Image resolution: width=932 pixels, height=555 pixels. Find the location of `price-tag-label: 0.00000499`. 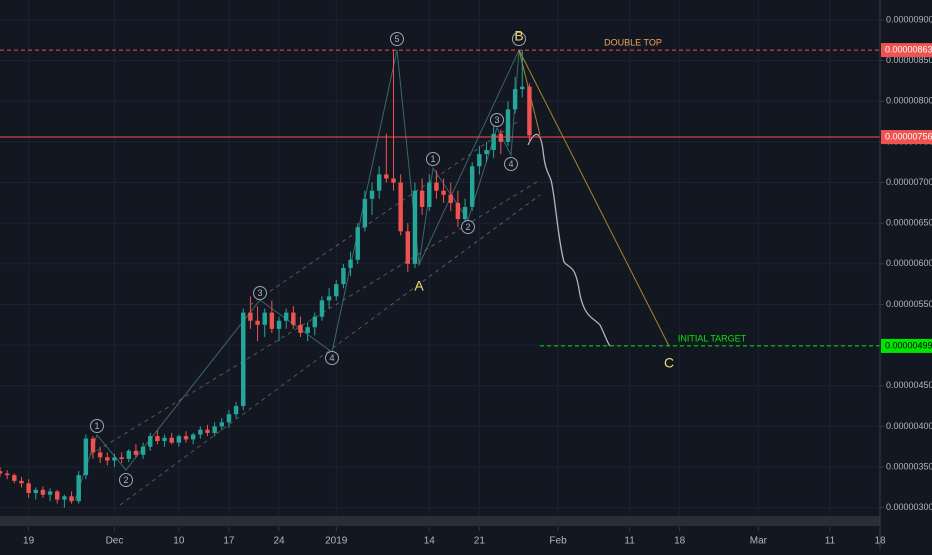

price-tag-label: 0.00000499 is located at coordinates (908, 345).